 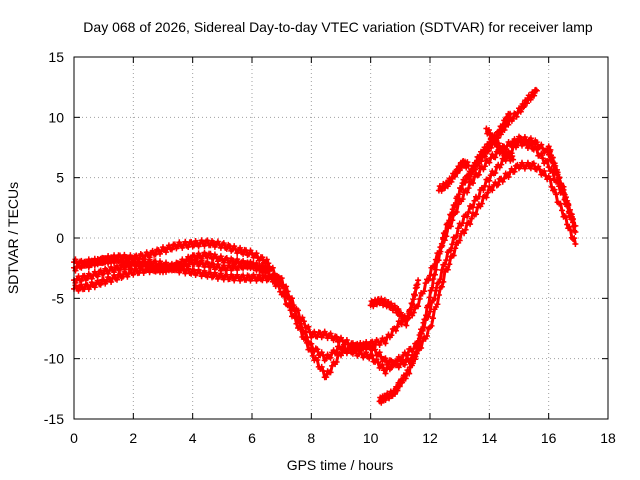 What do you see at coordinates (54, 419) in the screenshot?
I see `y-tick-label: -15` at bounding box center [54, 419].